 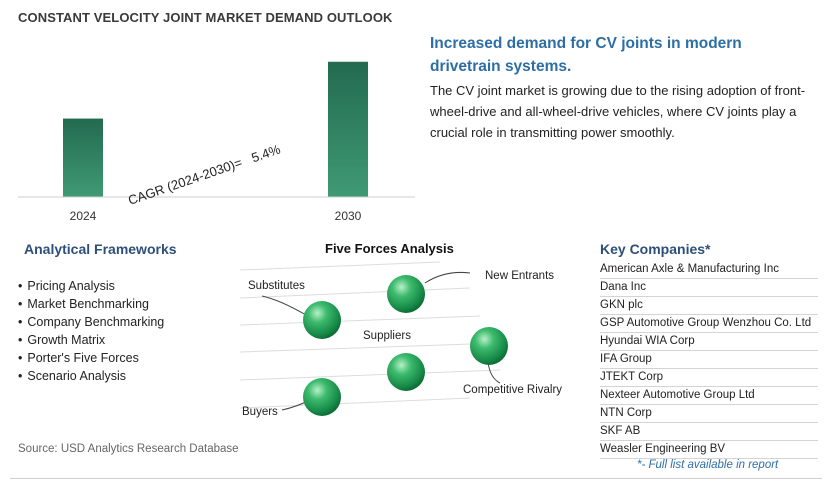 I want to click on company-item: GKN plc, so click(x=709, y=306).